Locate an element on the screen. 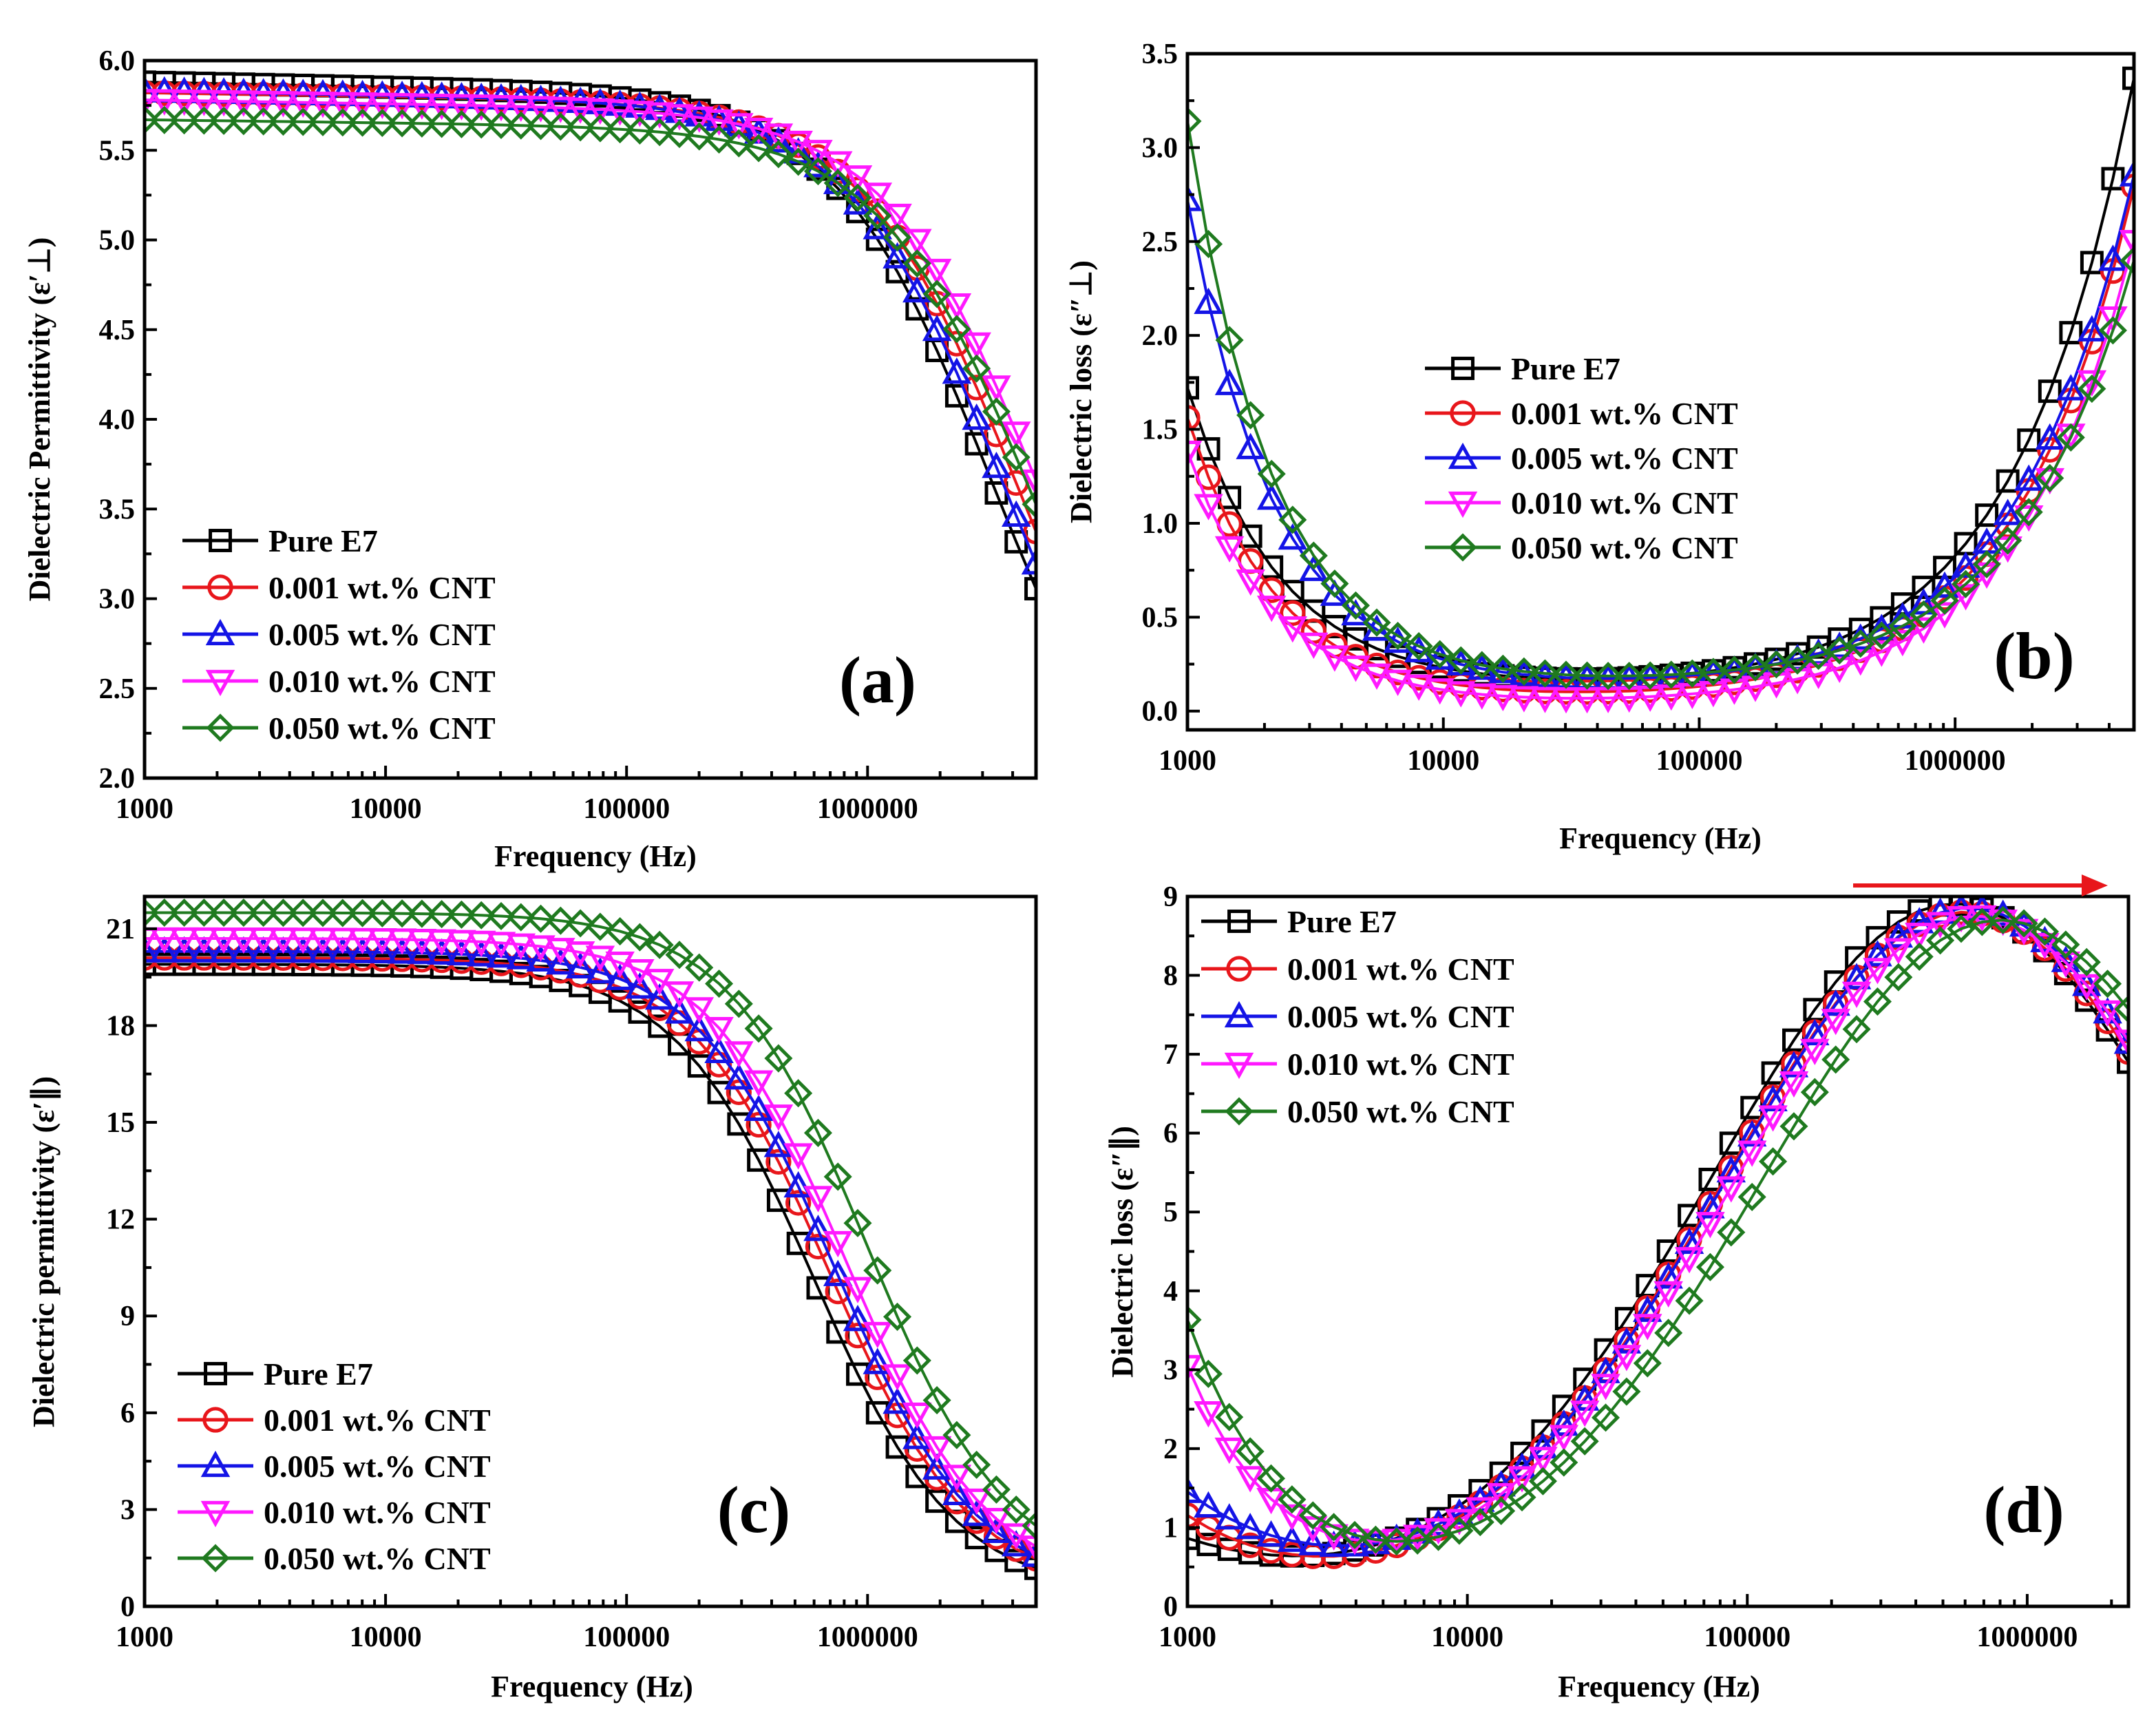 The image size is (2156, 1731). y-tick-label: 9 is located at coordinates (127, 1316).